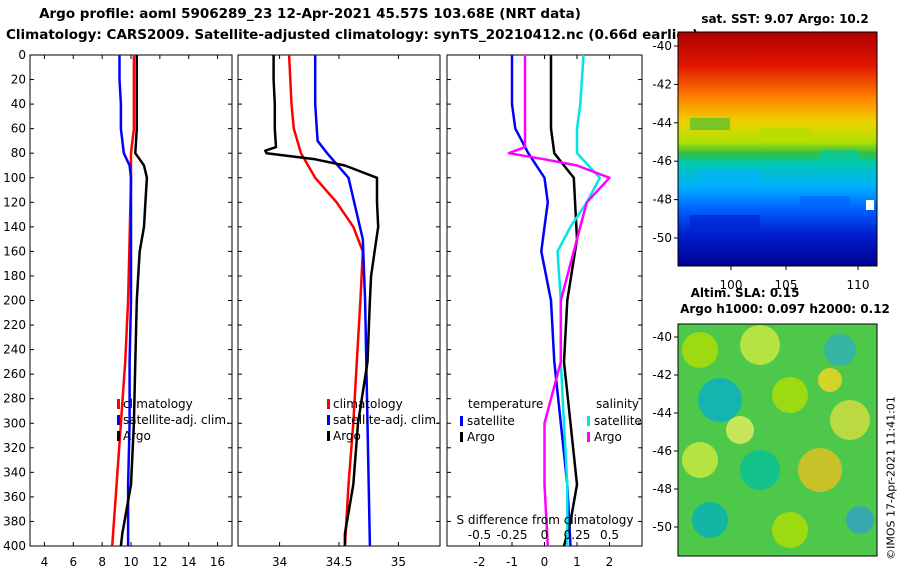 Image resolution: width=900 pixels, height=580 pixels. I want to click on x-tick-label: 34.5, so click(339, 562).